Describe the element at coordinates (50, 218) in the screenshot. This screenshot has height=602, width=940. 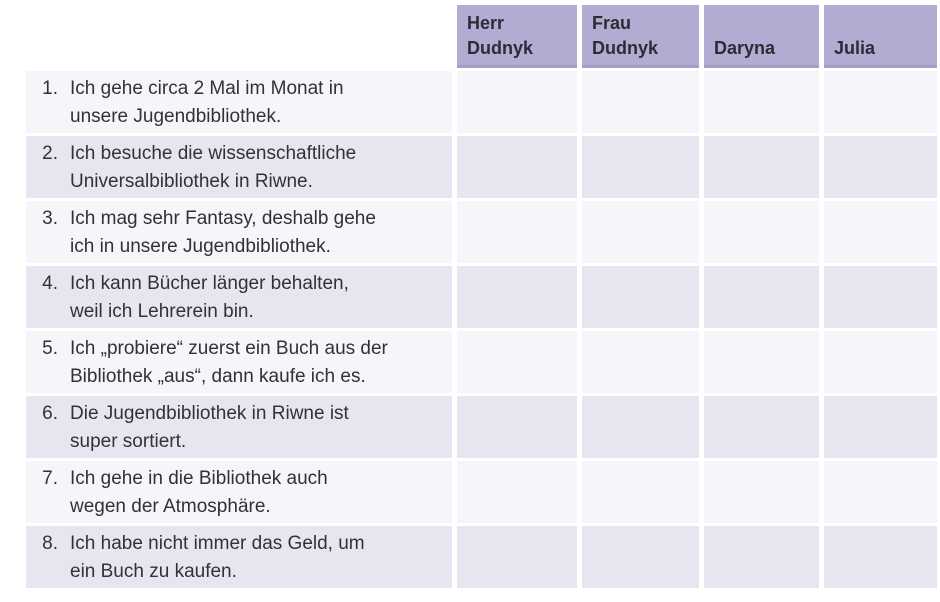
I see `row-number: 3.` at that location.